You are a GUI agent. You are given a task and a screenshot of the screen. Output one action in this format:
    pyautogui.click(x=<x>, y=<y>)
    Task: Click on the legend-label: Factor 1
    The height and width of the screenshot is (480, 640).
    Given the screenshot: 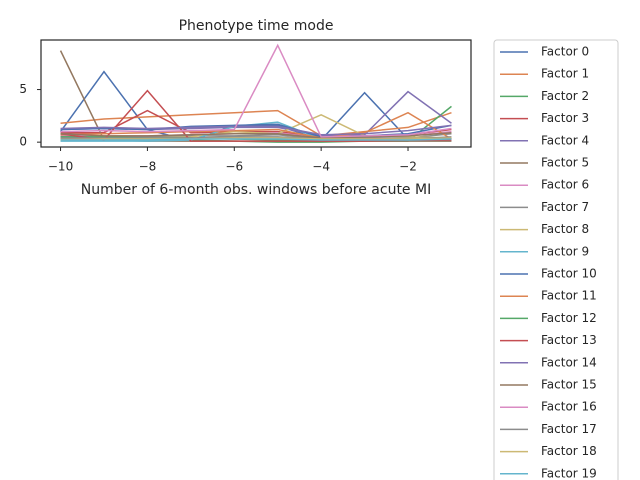 What is the action you would take?
    pyautogui.click(x=565, y=74)
    